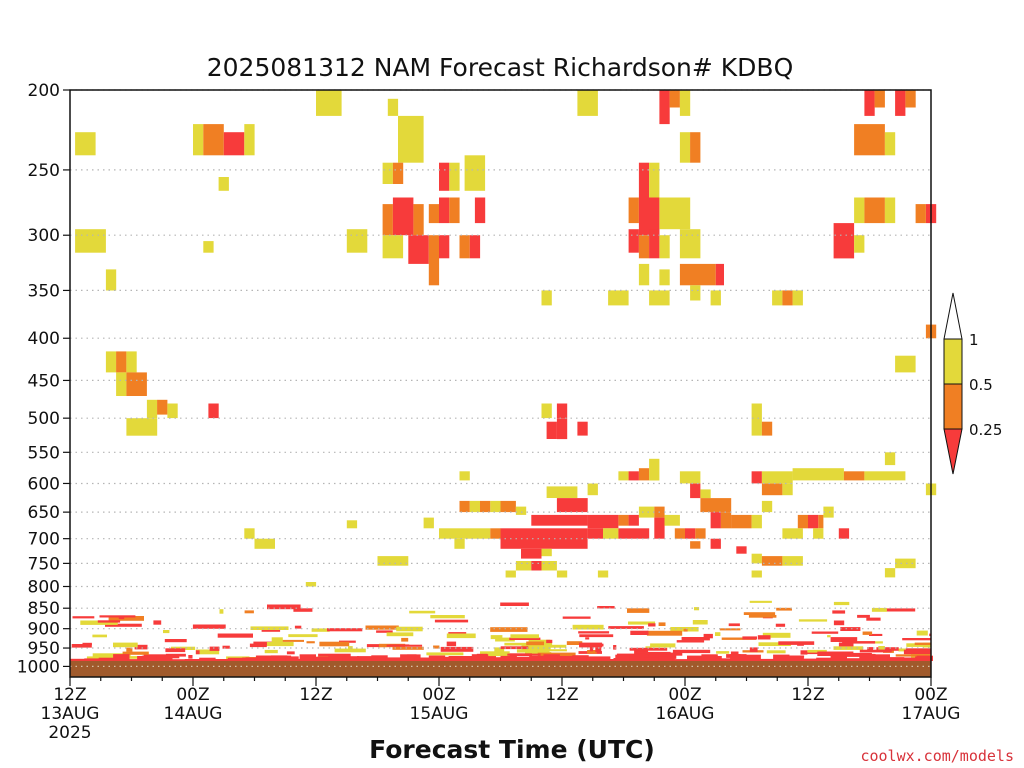 Image resolution: width=1024 pixels, height=768 pixels. I want to click on legend-above-1-triangle, so click(953, 316).